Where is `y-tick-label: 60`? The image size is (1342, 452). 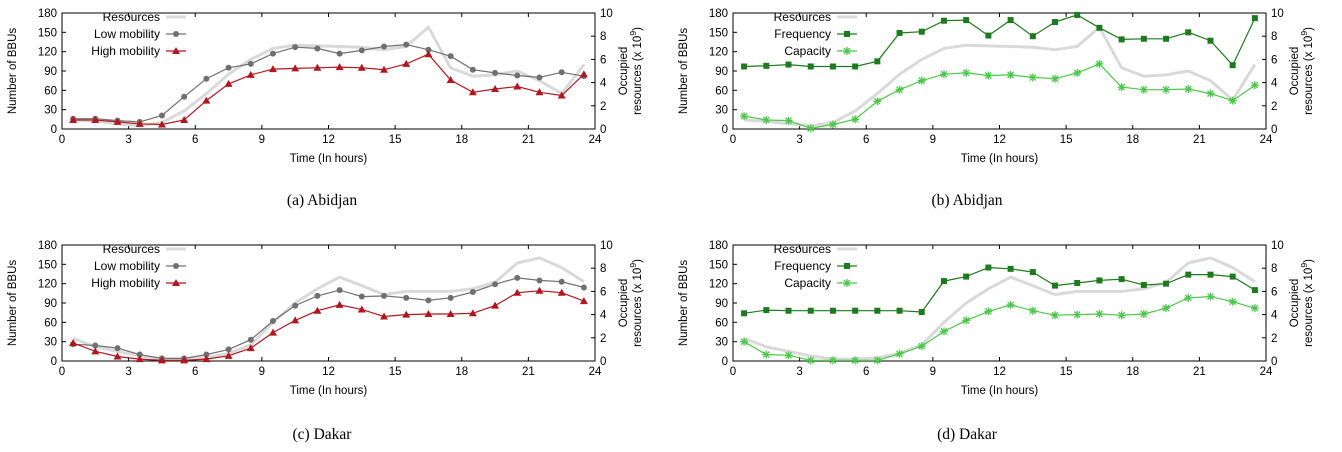 y-tick-label: 60 is located at coordinates (721, 323).